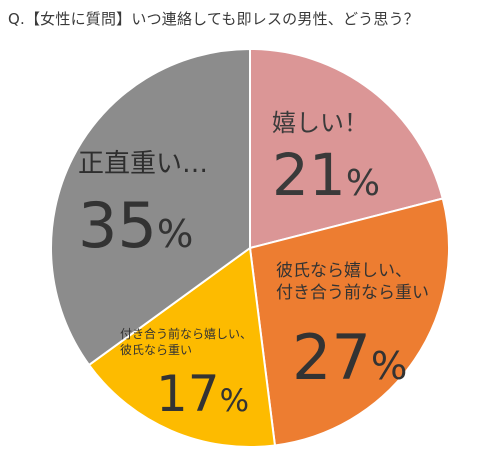  I want to click on chart-title: Q.【女性に質問】いつ連絡しても即レスの男性、どう思う？, so click(213, 19).